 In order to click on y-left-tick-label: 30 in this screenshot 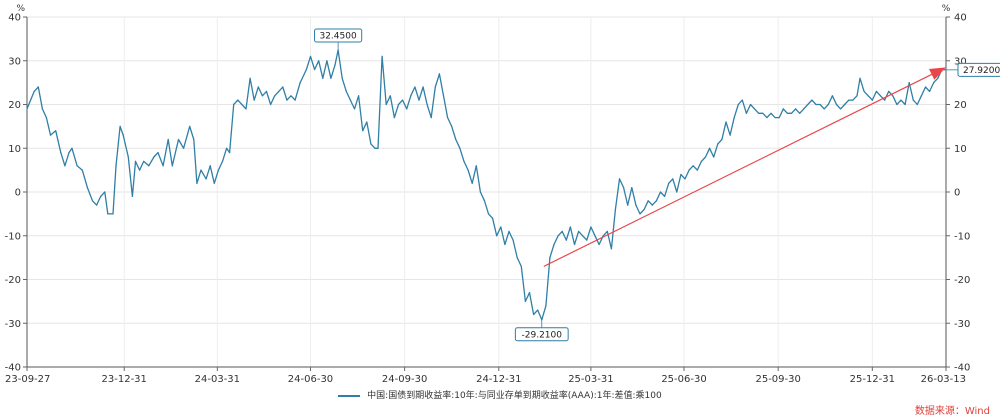, I will do `click(14, 61)`.